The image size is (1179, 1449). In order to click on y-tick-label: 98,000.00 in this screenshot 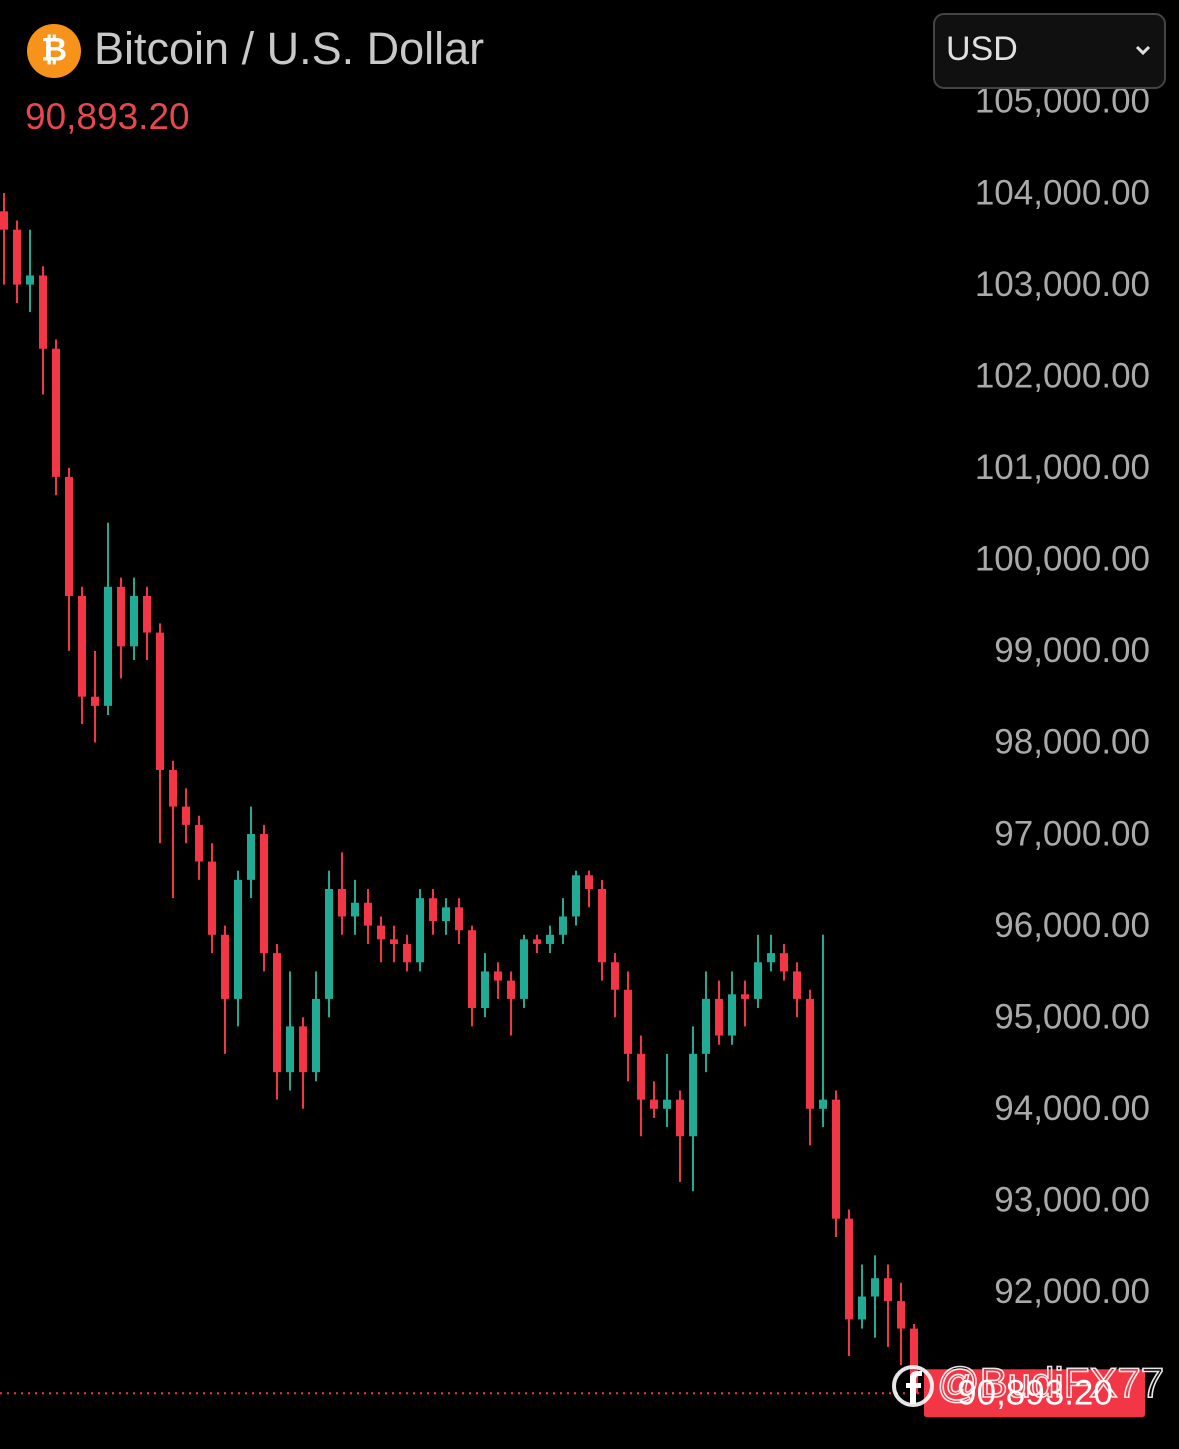, I will do `click(1072, 742)`.